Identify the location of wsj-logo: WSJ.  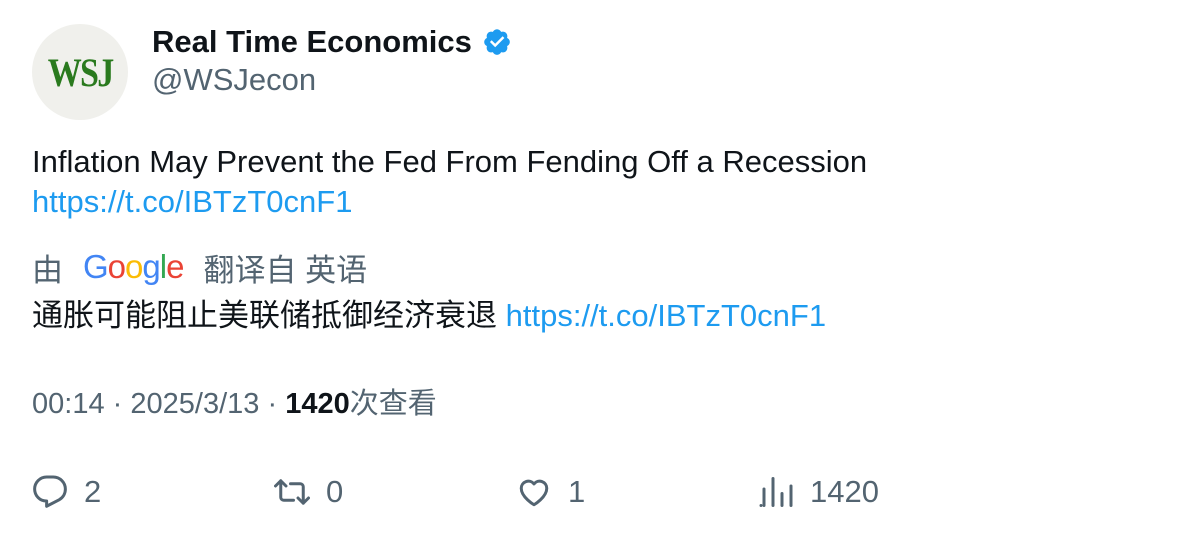
(81, 72).